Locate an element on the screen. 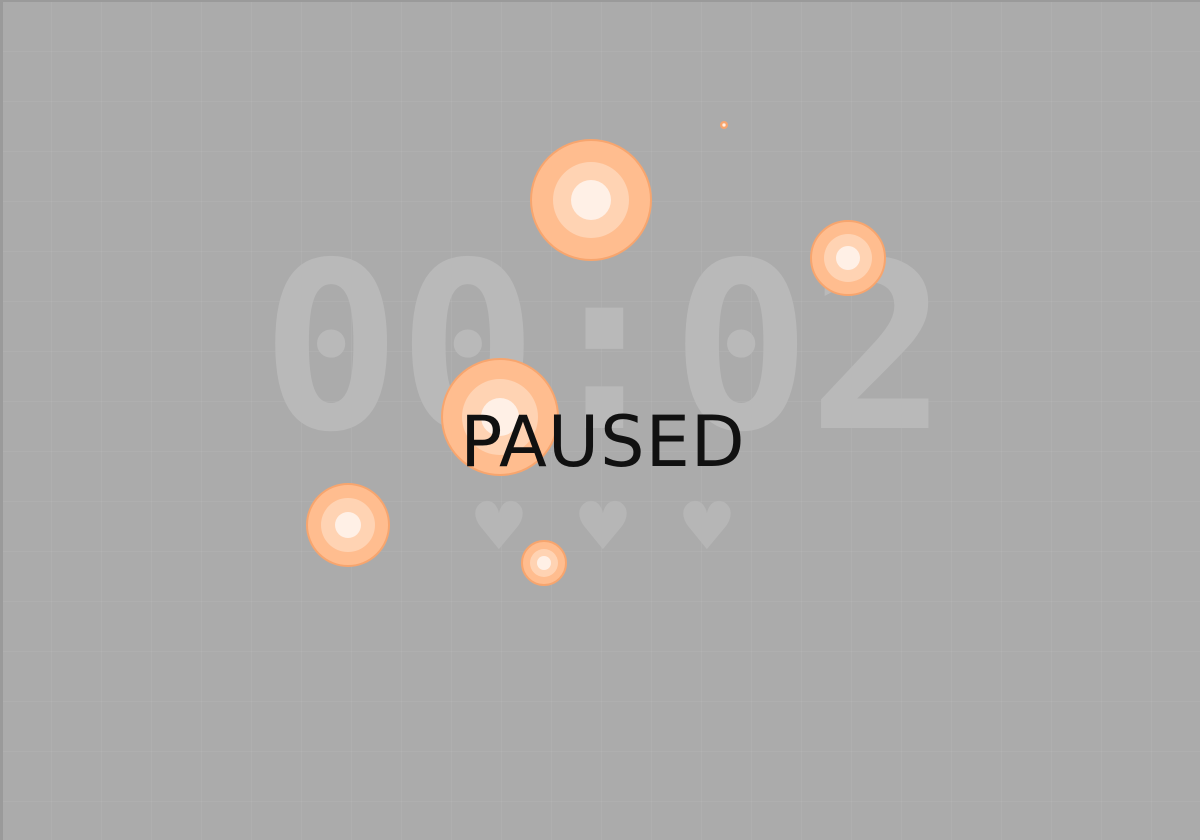  paused-overlay-text: PAUSED is located at coordinates (603, 442).